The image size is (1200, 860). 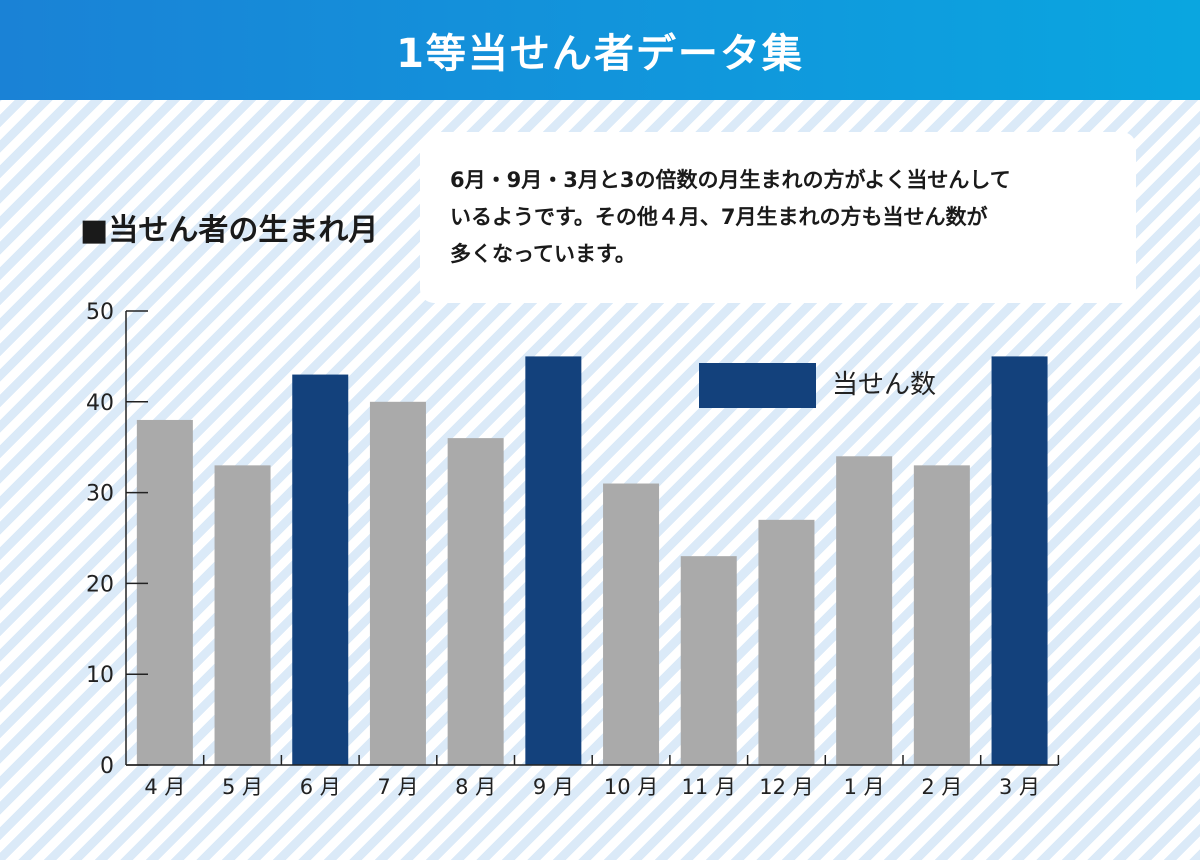 What do you see at coordinates (107, 766) in the screenshot?
I see `y-tick-label-0: 0` at bounding box center [107, 766].